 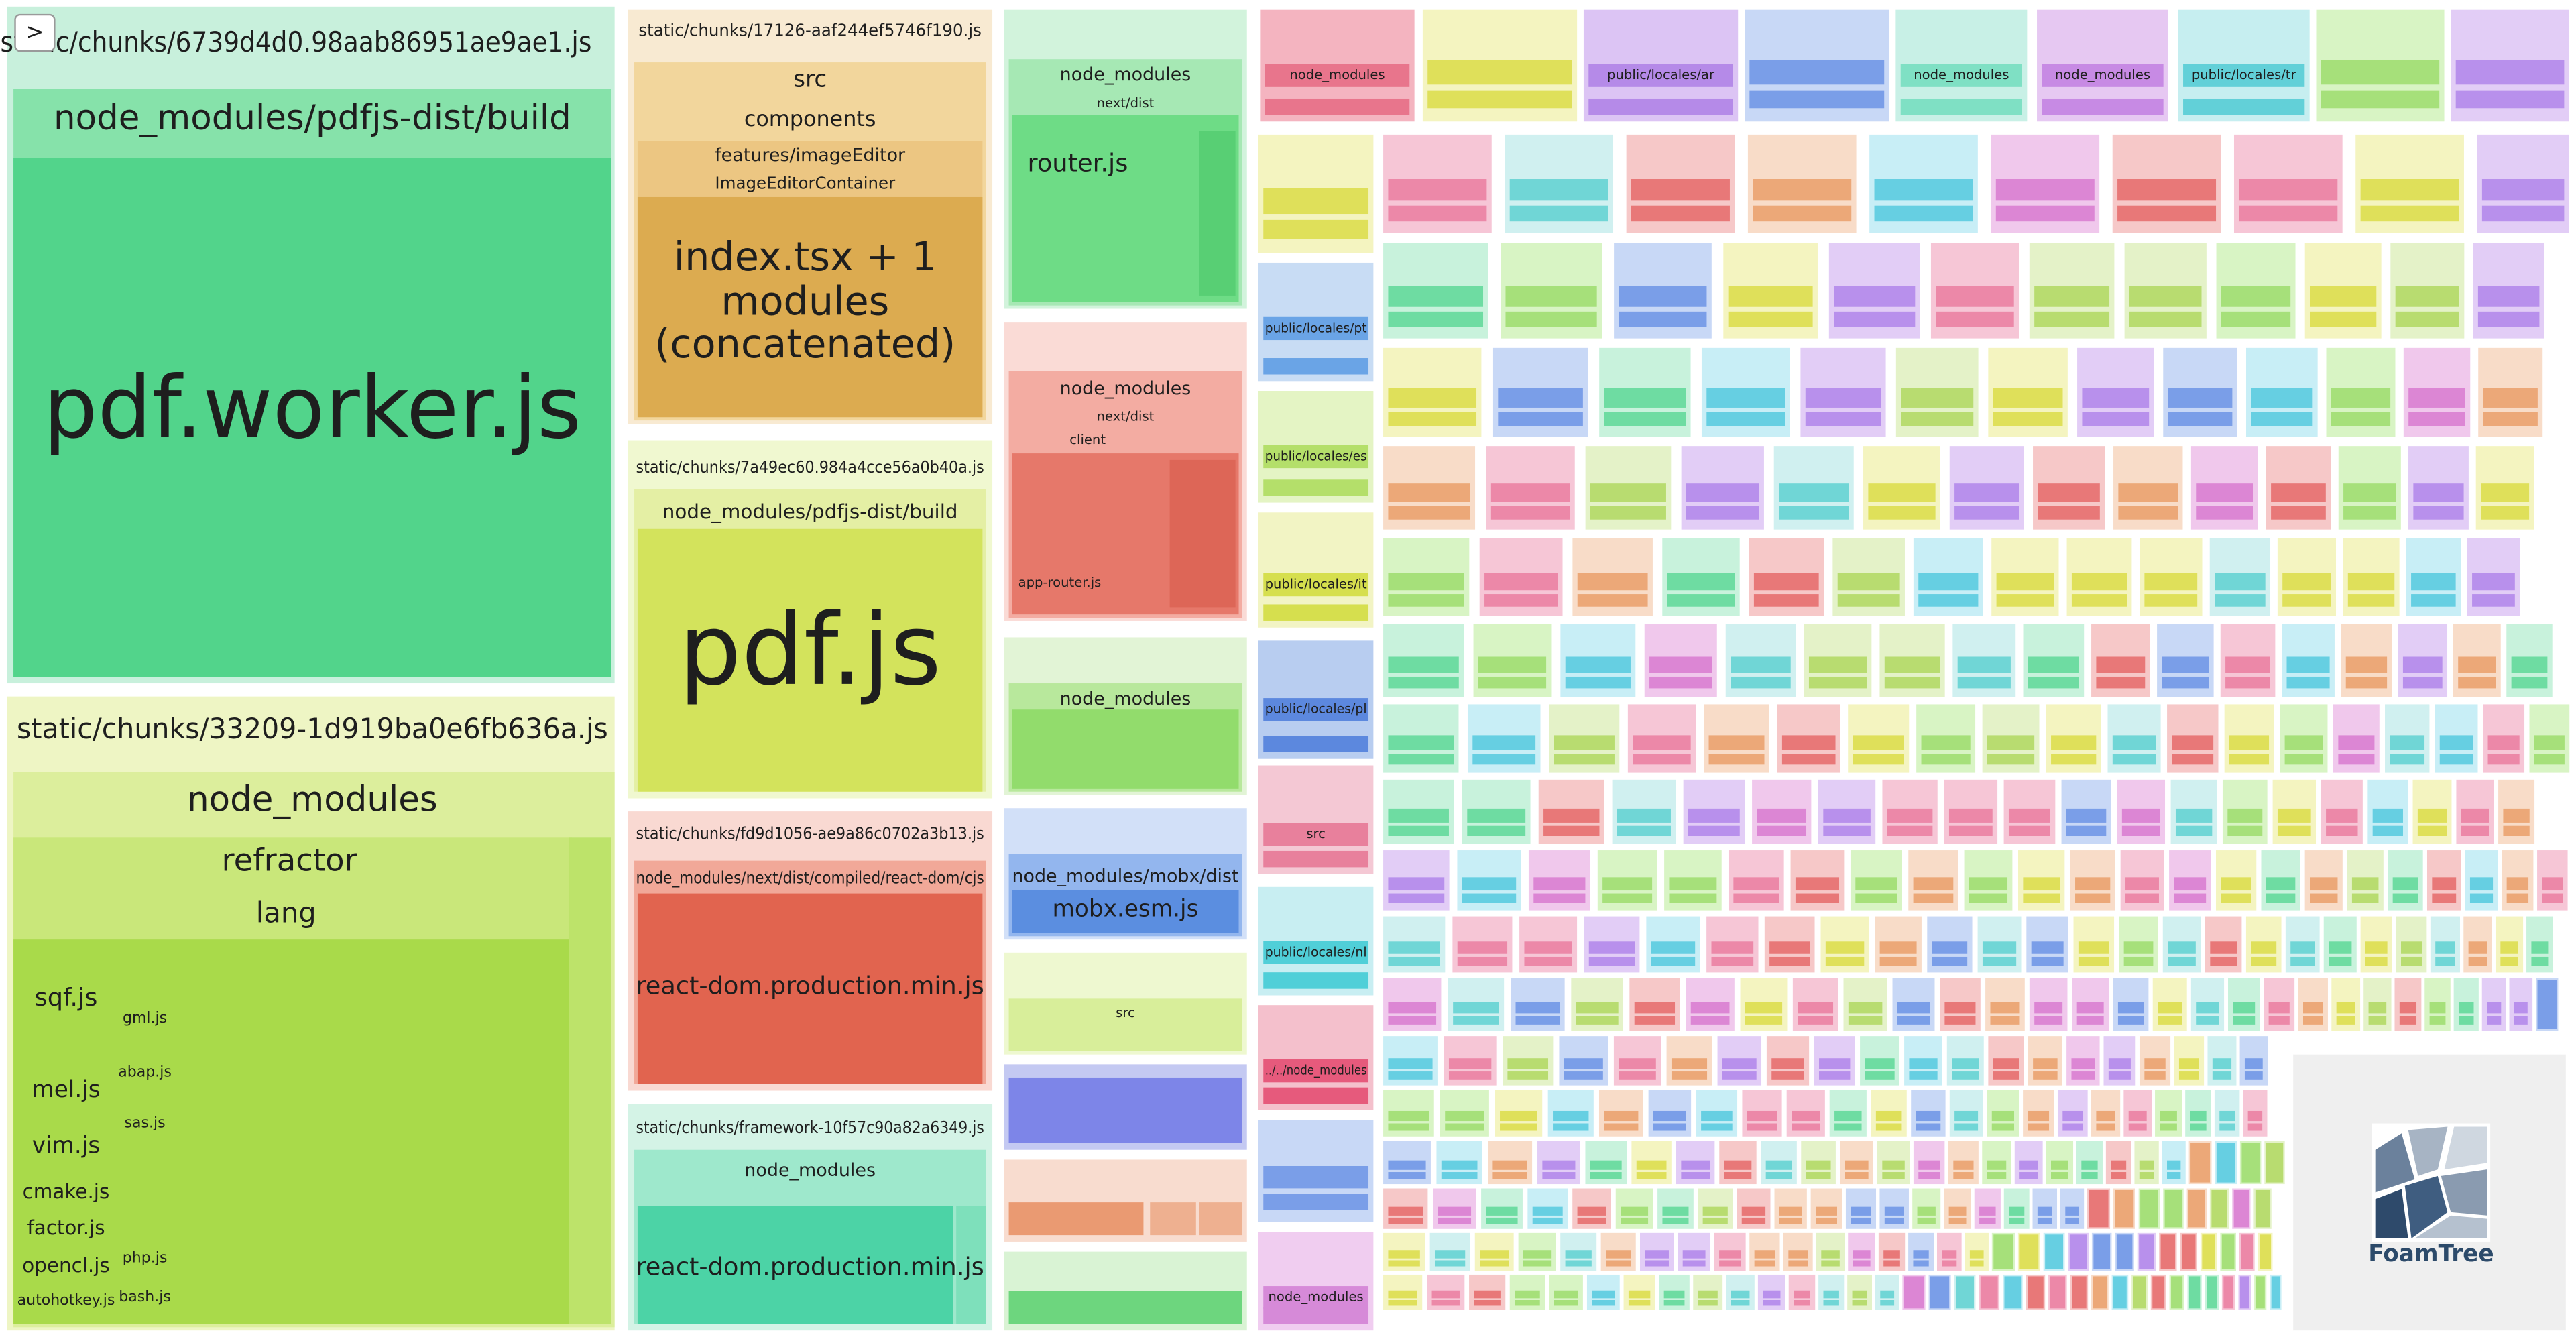 I want to click on logo-cell, so click(x=2395, y=1163).